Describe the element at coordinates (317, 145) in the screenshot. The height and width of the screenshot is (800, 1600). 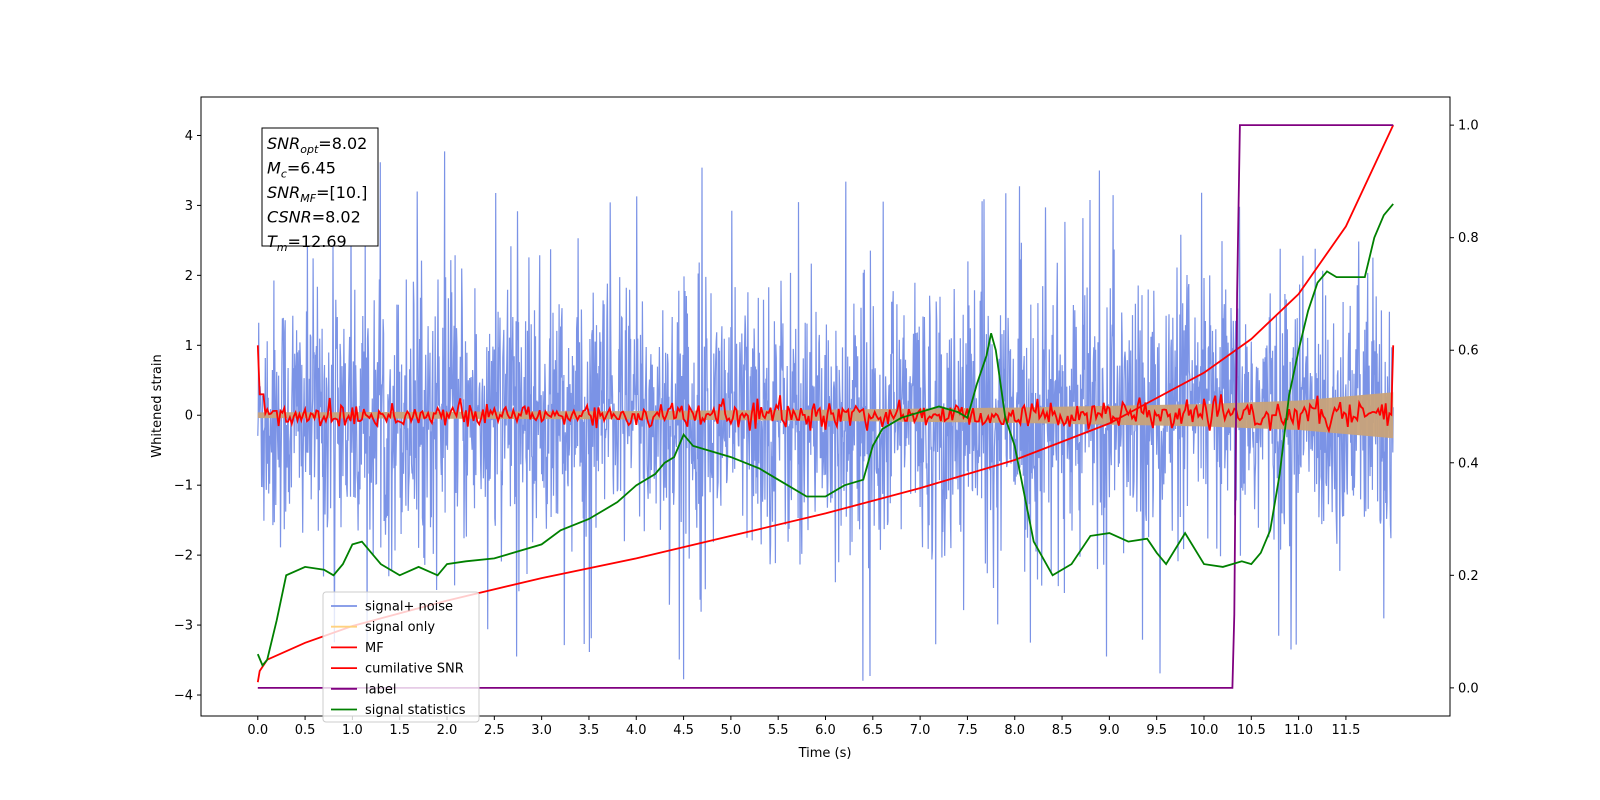
I see `annotation-line: SNRopt=8.02` at that location.